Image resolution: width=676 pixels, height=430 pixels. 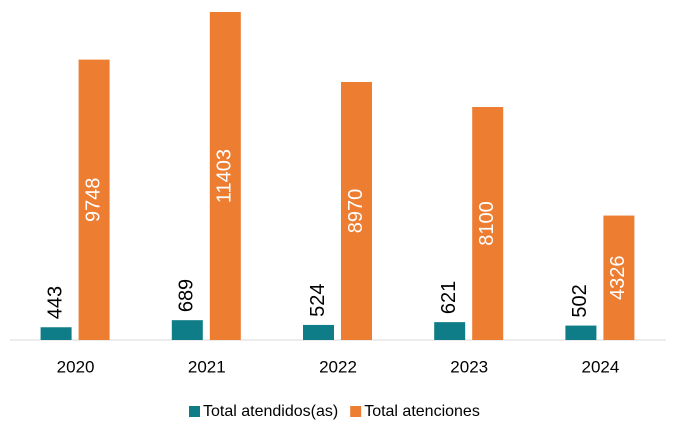 What do you see at coordinates (469, 366) in the screenshot?
I see `x-tick-label: 2023` at bounding box center [469, 366].